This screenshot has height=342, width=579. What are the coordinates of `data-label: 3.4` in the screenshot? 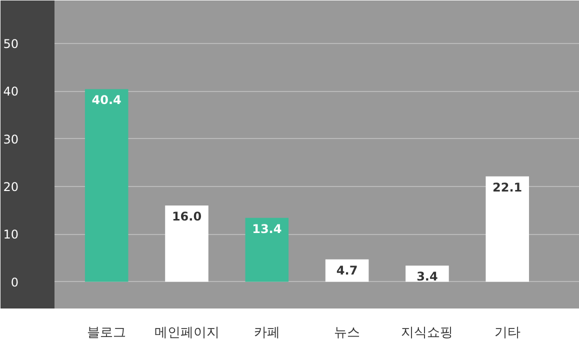 It's located at (427, 277).